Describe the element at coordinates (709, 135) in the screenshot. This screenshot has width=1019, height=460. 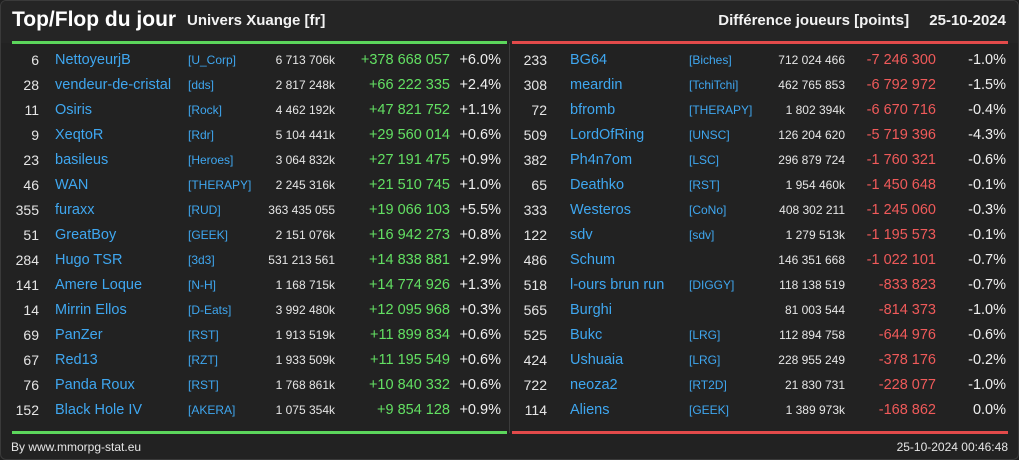
I see `alliance-link: [UNSC]` at that location.